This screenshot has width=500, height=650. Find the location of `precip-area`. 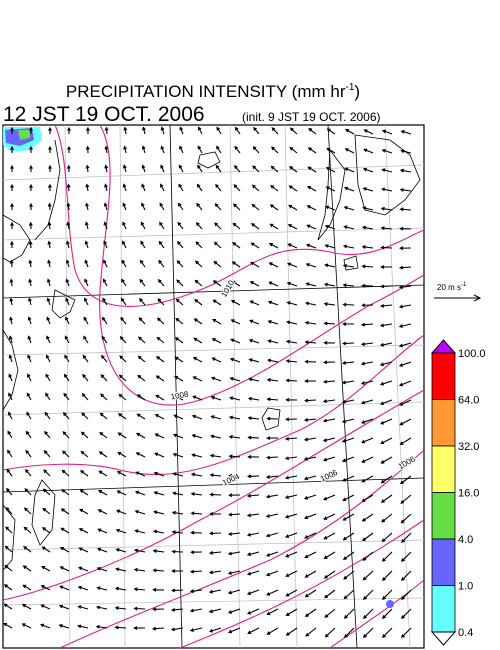

precip-area is located at coordinates (390, 604).